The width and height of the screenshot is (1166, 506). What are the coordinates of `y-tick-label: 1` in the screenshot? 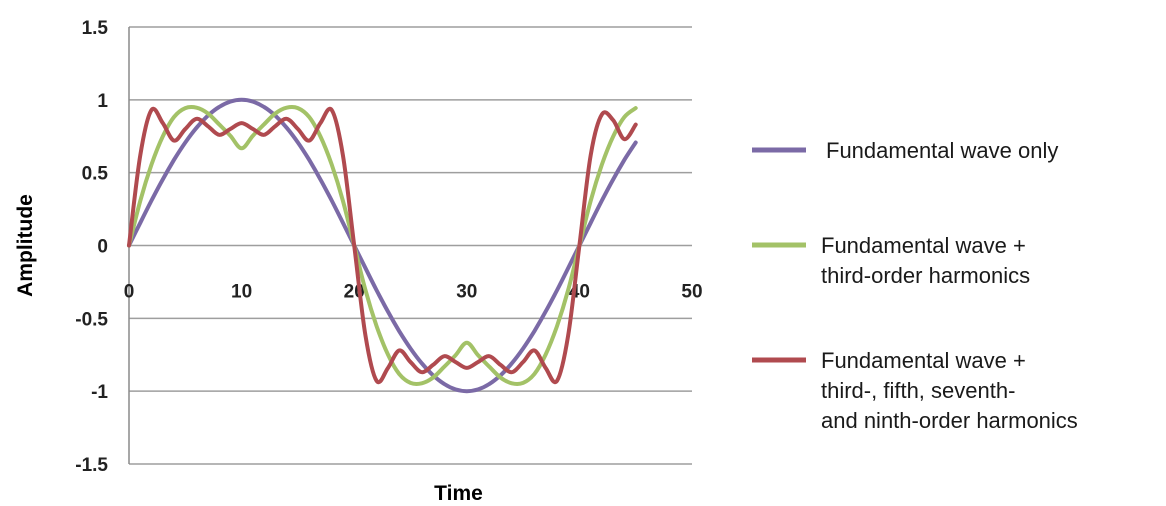 It's located at (102, 101).